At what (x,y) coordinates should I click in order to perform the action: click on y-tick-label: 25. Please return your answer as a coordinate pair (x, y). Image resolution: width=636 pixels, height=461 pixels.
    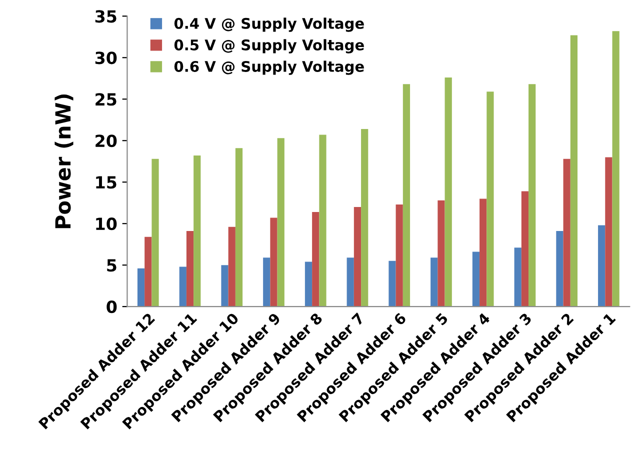
    Looking at the image, I should click on (106, 99).